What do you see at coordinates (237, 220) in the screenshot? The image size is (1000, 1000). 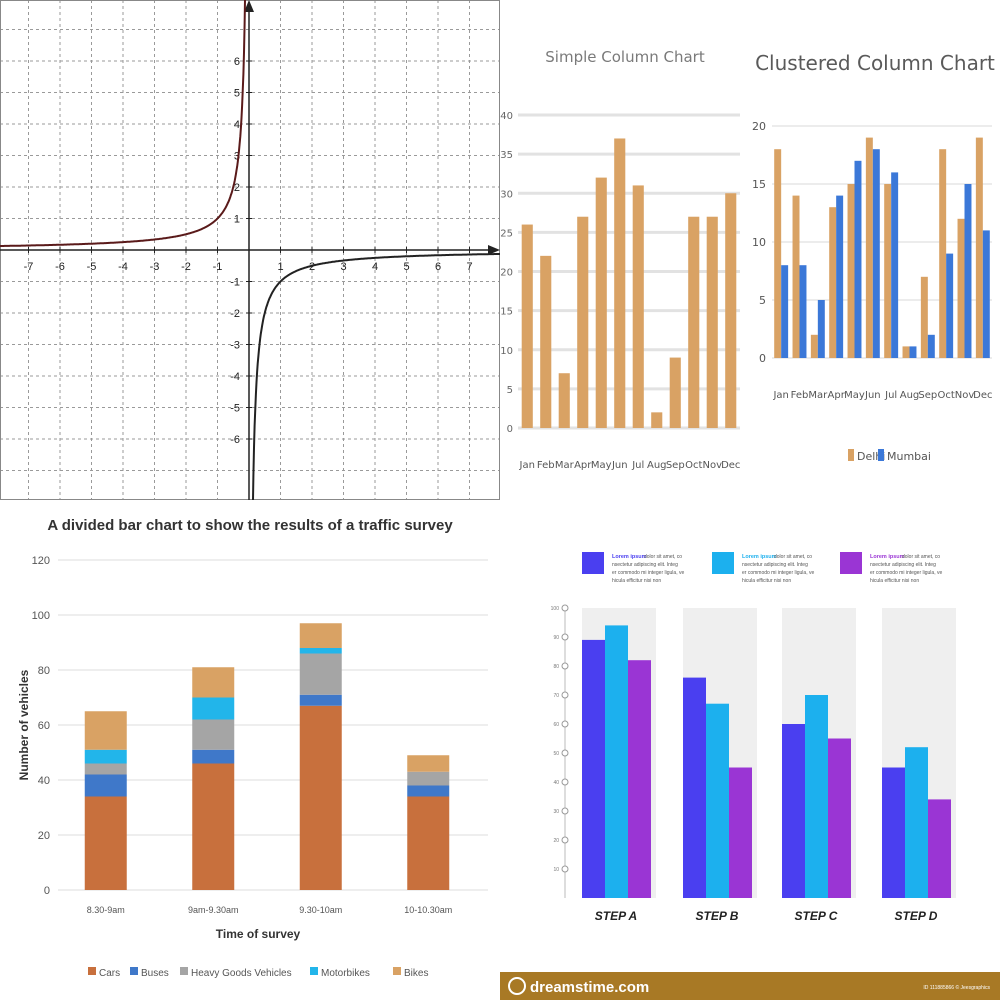 I see `y-tick-label: 1` at bounding box center [237, 220].